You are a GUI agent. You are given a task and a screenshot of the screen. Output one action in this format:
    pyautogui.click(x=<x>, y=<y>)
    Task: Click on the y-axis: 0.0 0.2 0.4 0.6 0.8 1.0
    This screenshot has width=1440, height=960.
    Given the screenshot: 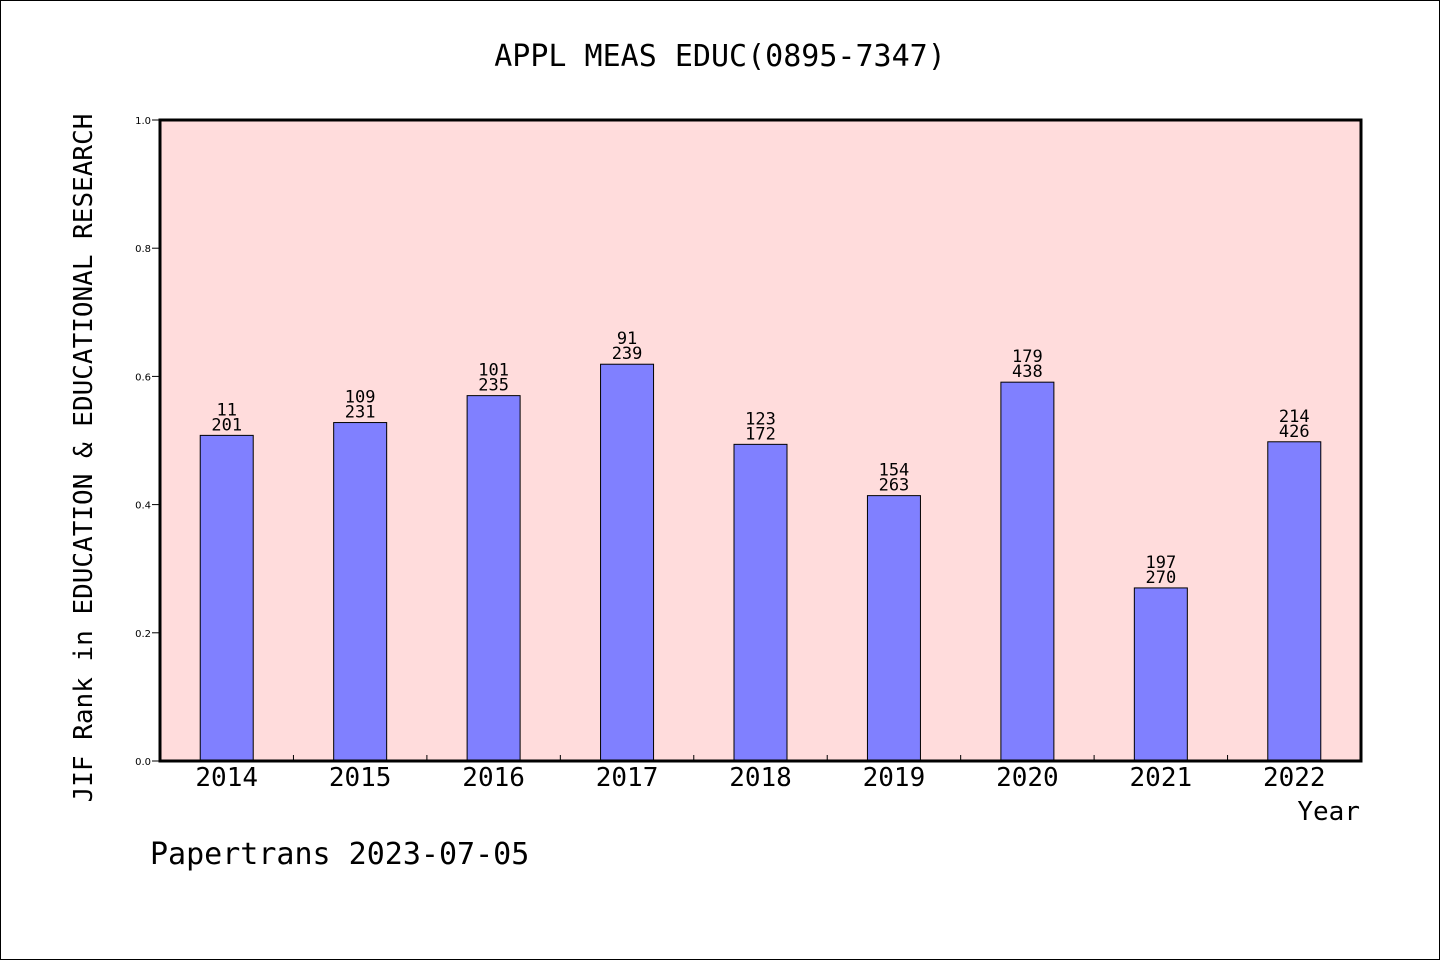 What is the action you would take?
    pyautogui.click(x=147, y=442)
    